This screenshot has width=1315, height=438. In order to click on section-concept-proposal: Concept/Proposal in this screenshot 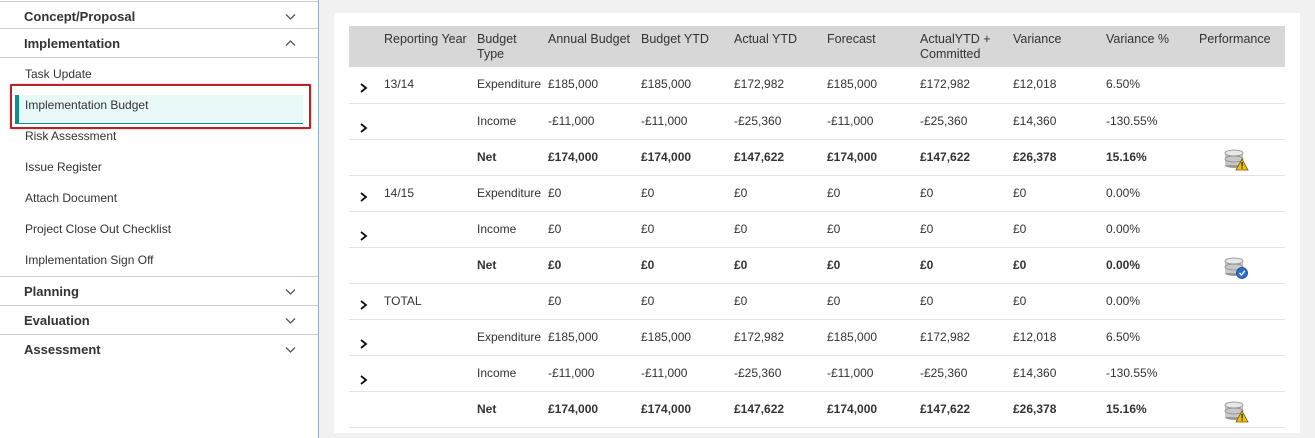, I will do `click(159, 15)`.